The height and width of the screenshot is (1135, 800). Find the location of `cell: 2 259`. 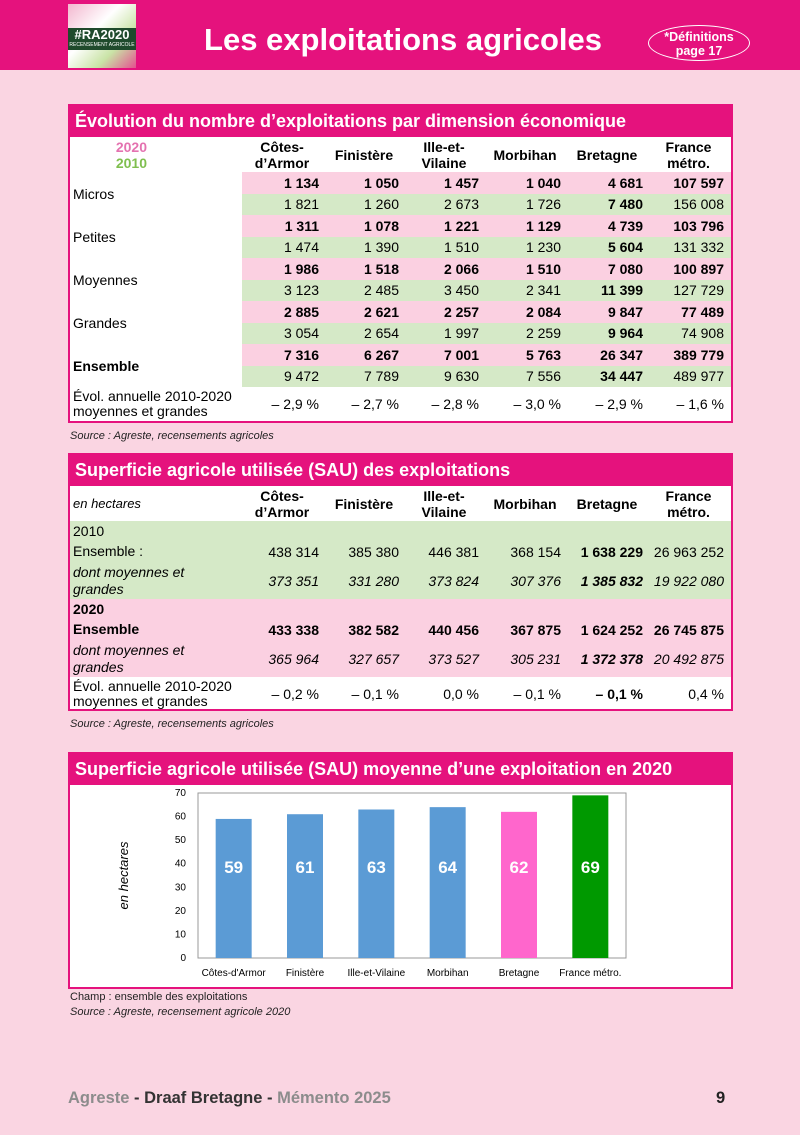

cell: 2 259 is located at coordinates (527, 333).